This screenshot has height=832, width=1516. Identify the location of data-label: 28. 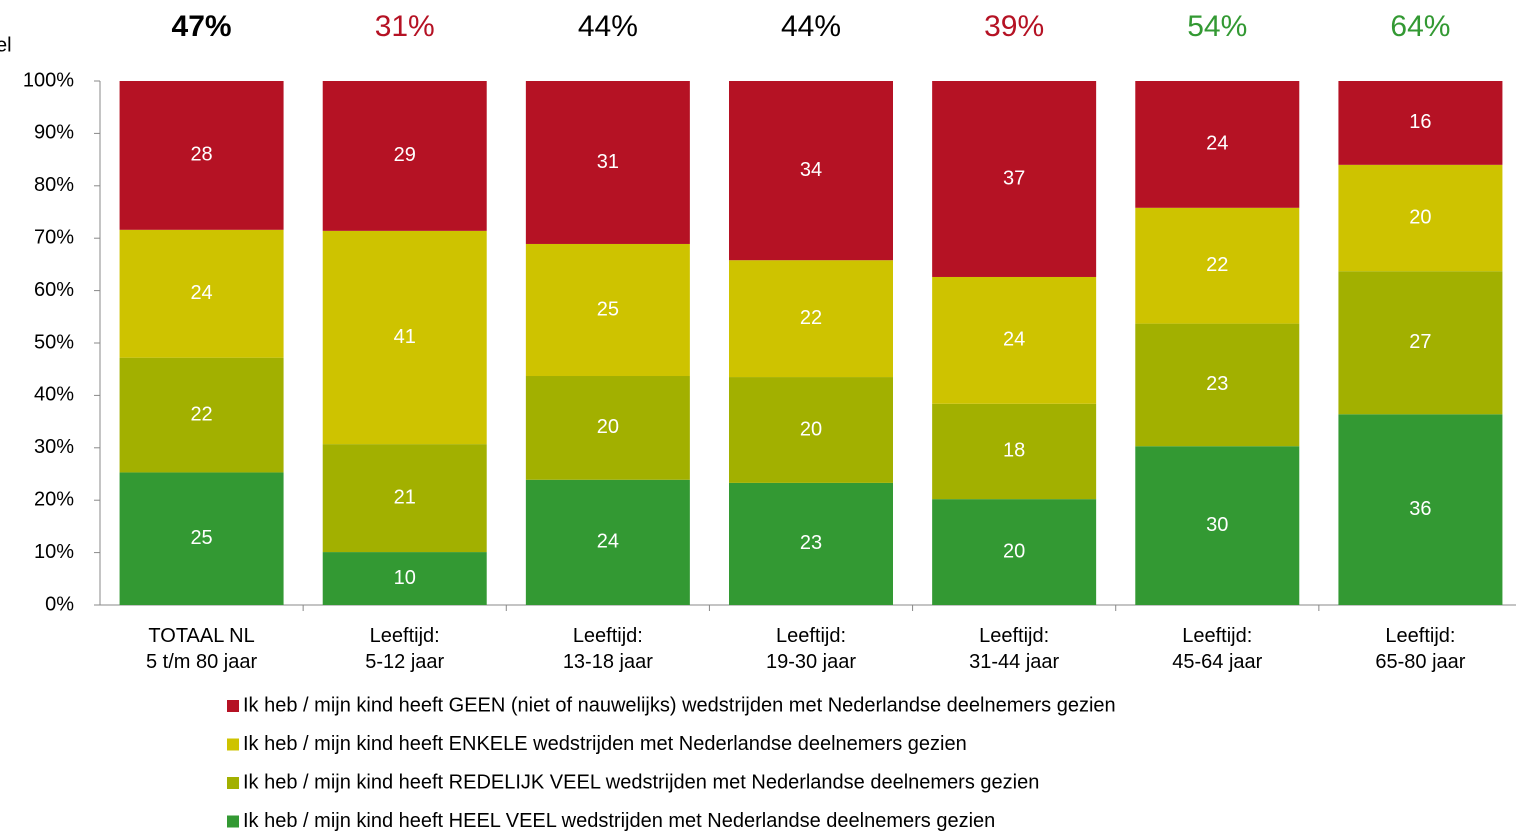
(201, 155).